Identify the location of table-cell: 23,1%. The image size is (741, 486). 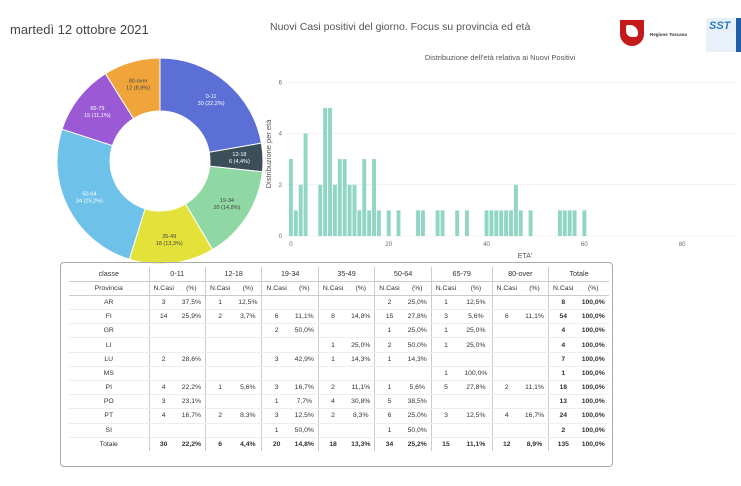
(191, 402).